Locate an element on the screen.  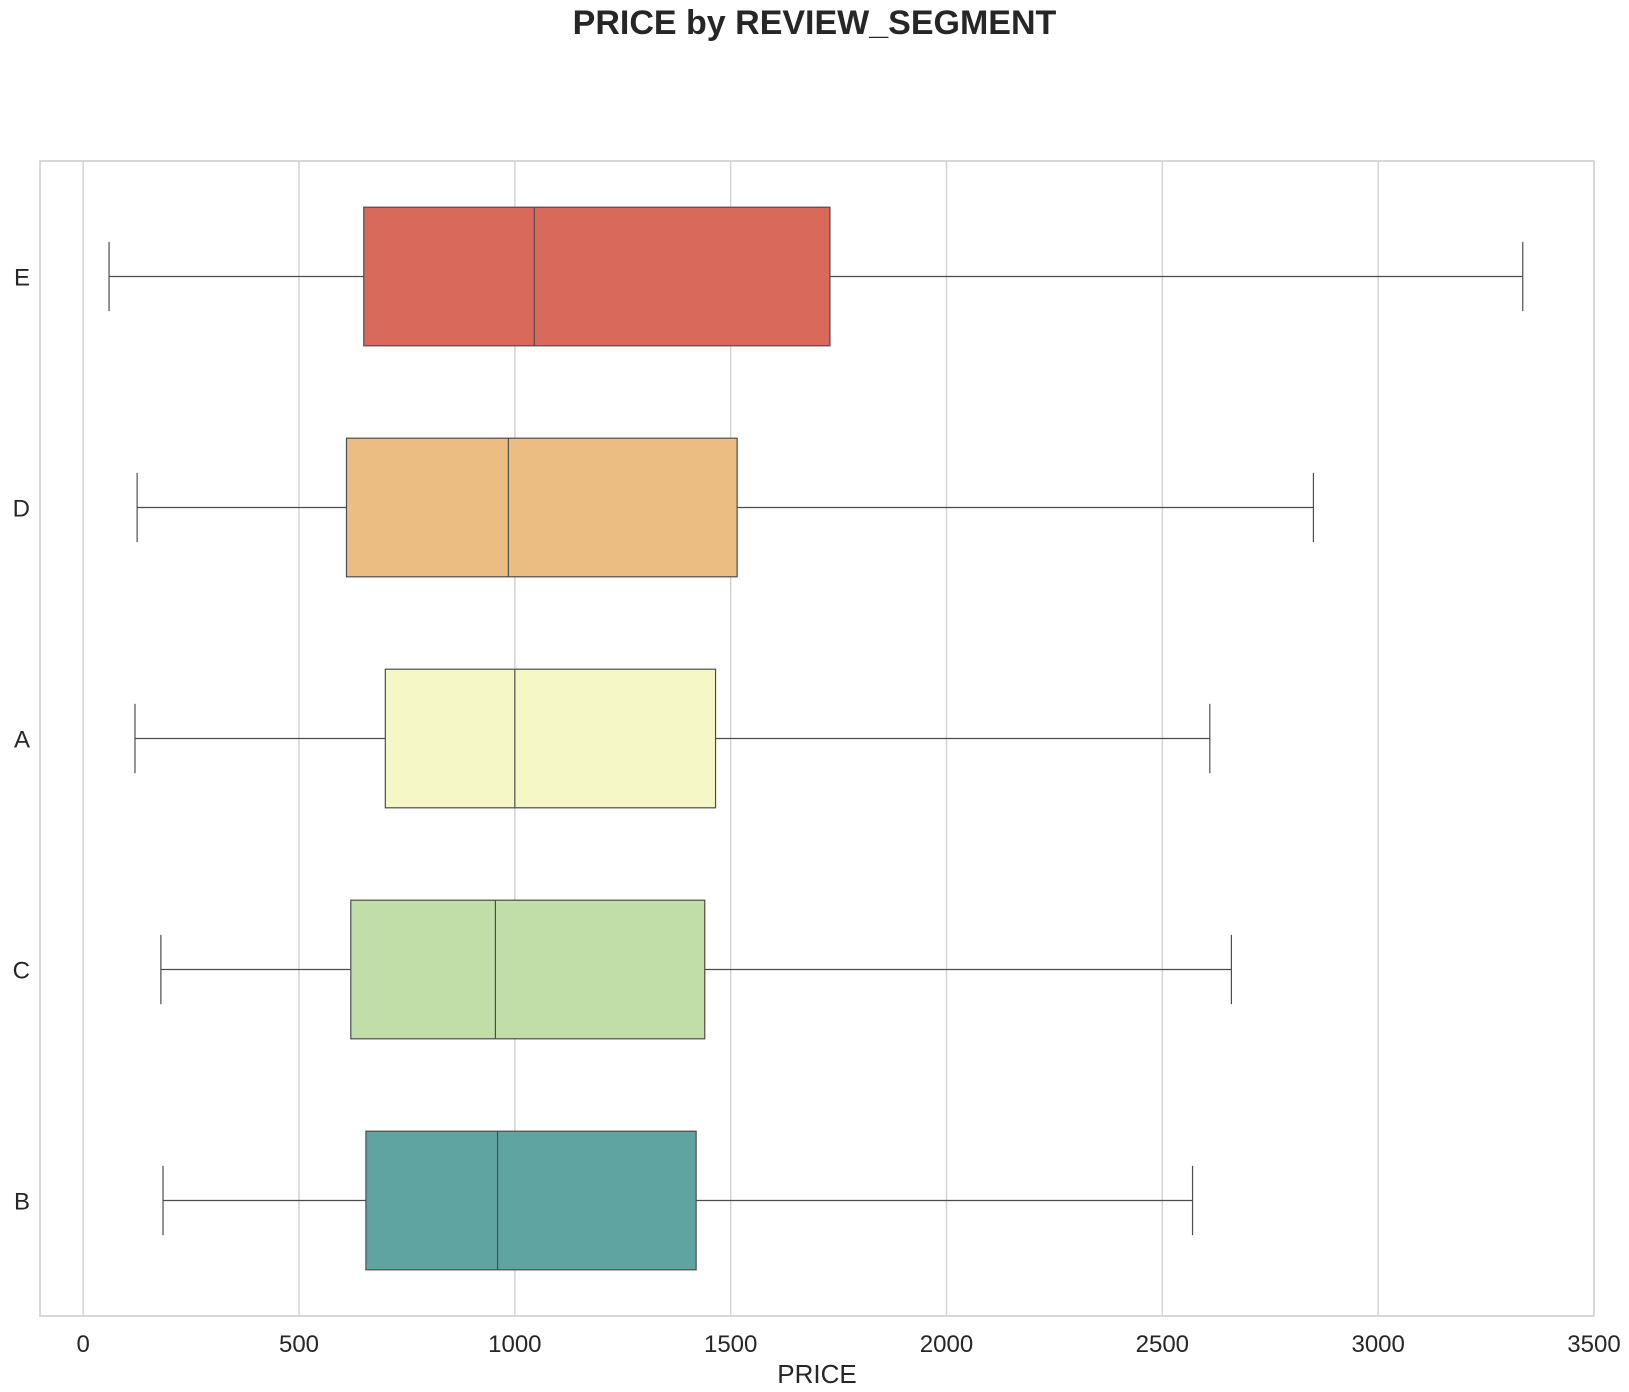
x-tick-label: 3000 is located at coordinates (1377, 1344).